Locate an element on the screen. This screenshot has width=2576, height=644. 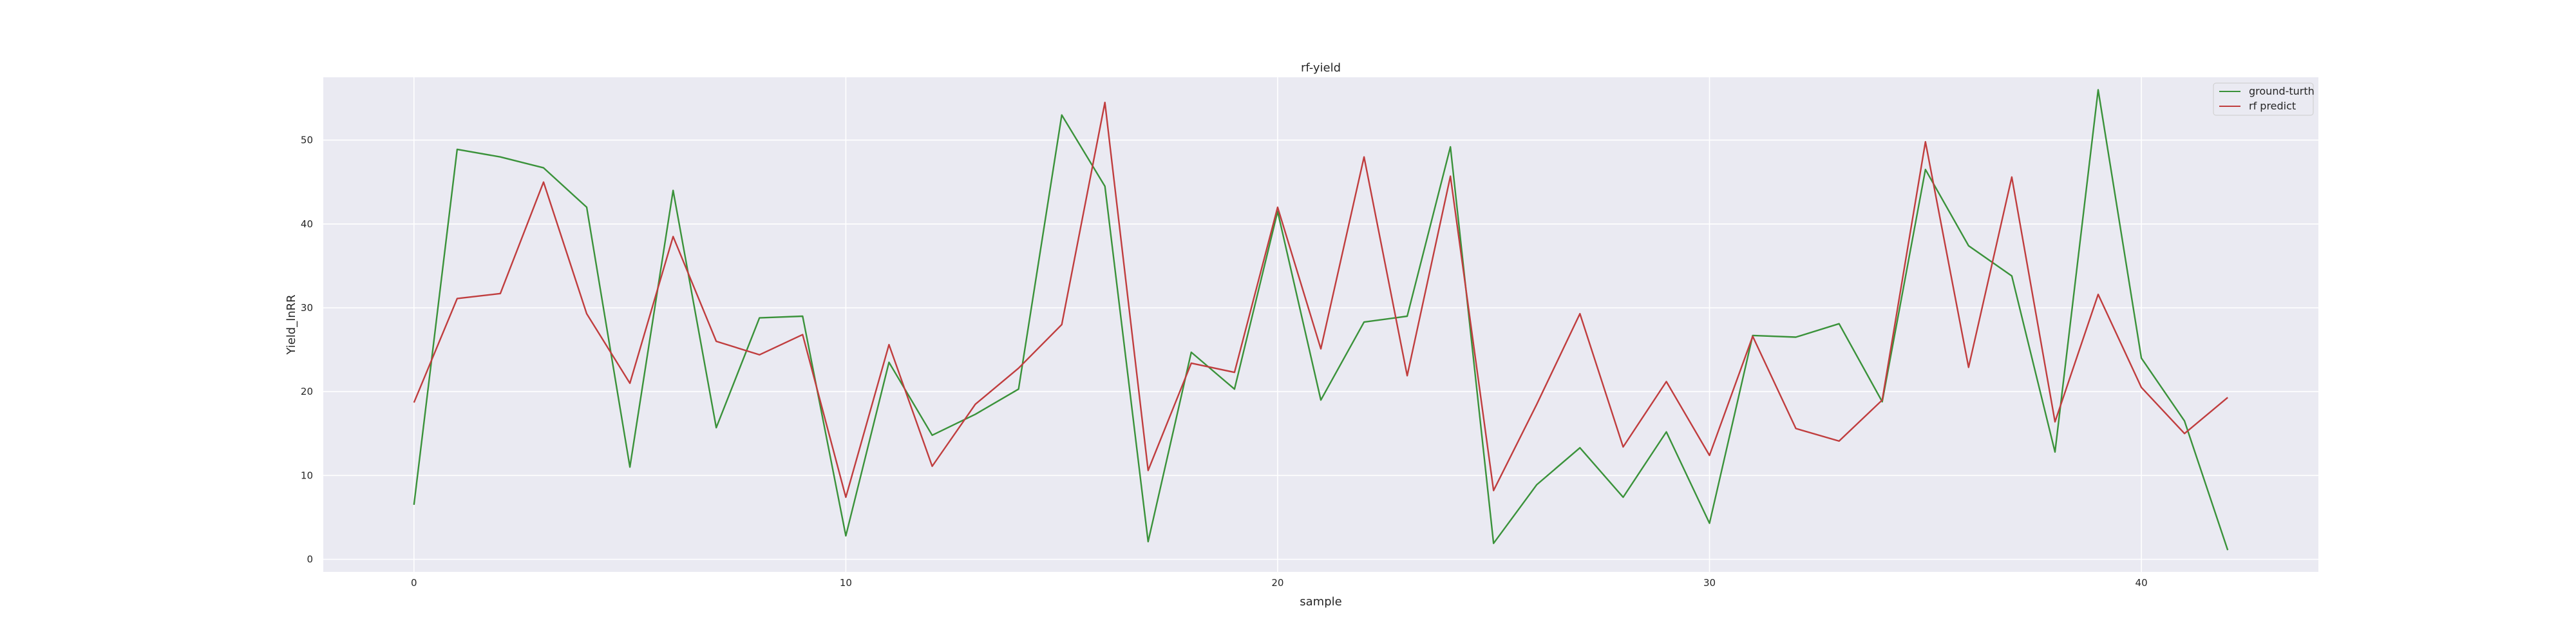
x-tick-label: 30 is located at coordinates (1709, 583).